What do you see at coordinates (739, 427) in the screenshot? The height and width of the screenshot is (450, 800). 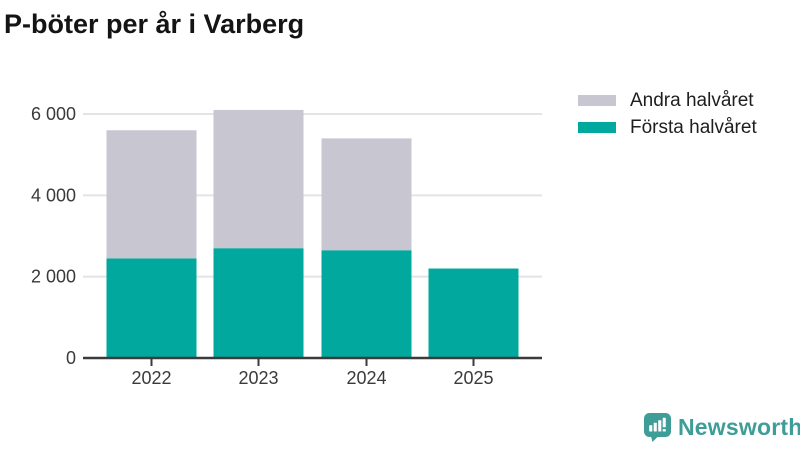 I see `newsworthy-wordmark: Newsworthy` at bounding box center [739, 427].